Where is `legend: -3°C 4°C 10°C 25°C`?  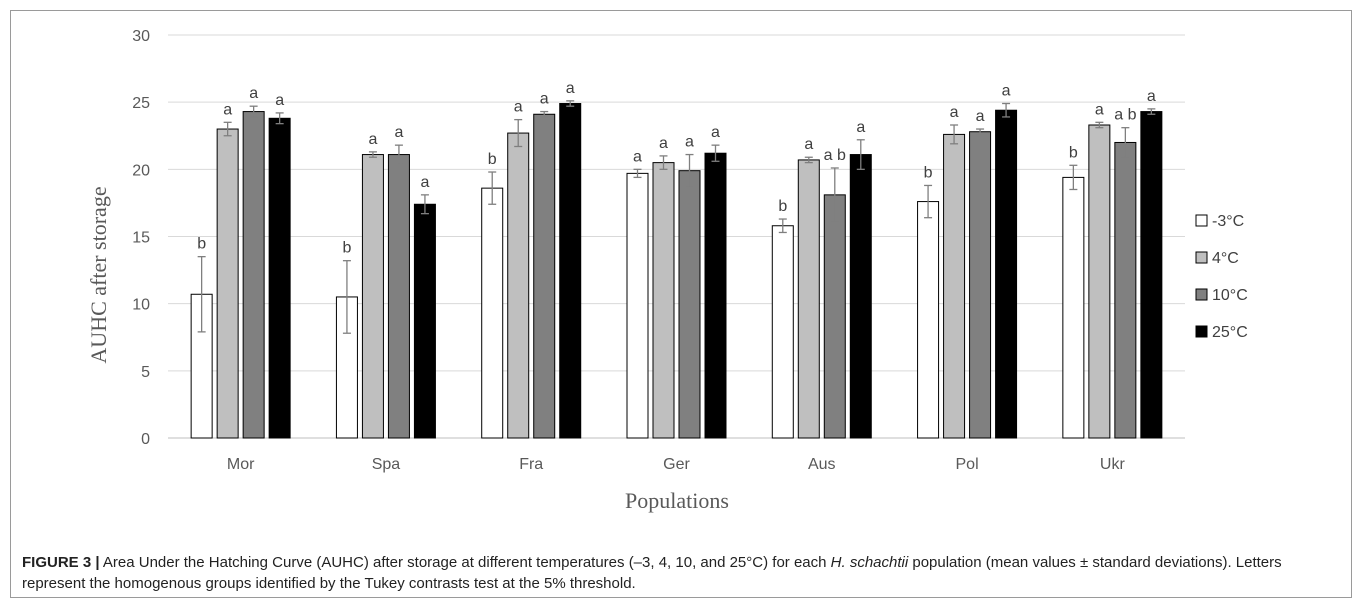
legend: -3°C 4°C 10°C 25°C is located at coordinates (1221, 277).